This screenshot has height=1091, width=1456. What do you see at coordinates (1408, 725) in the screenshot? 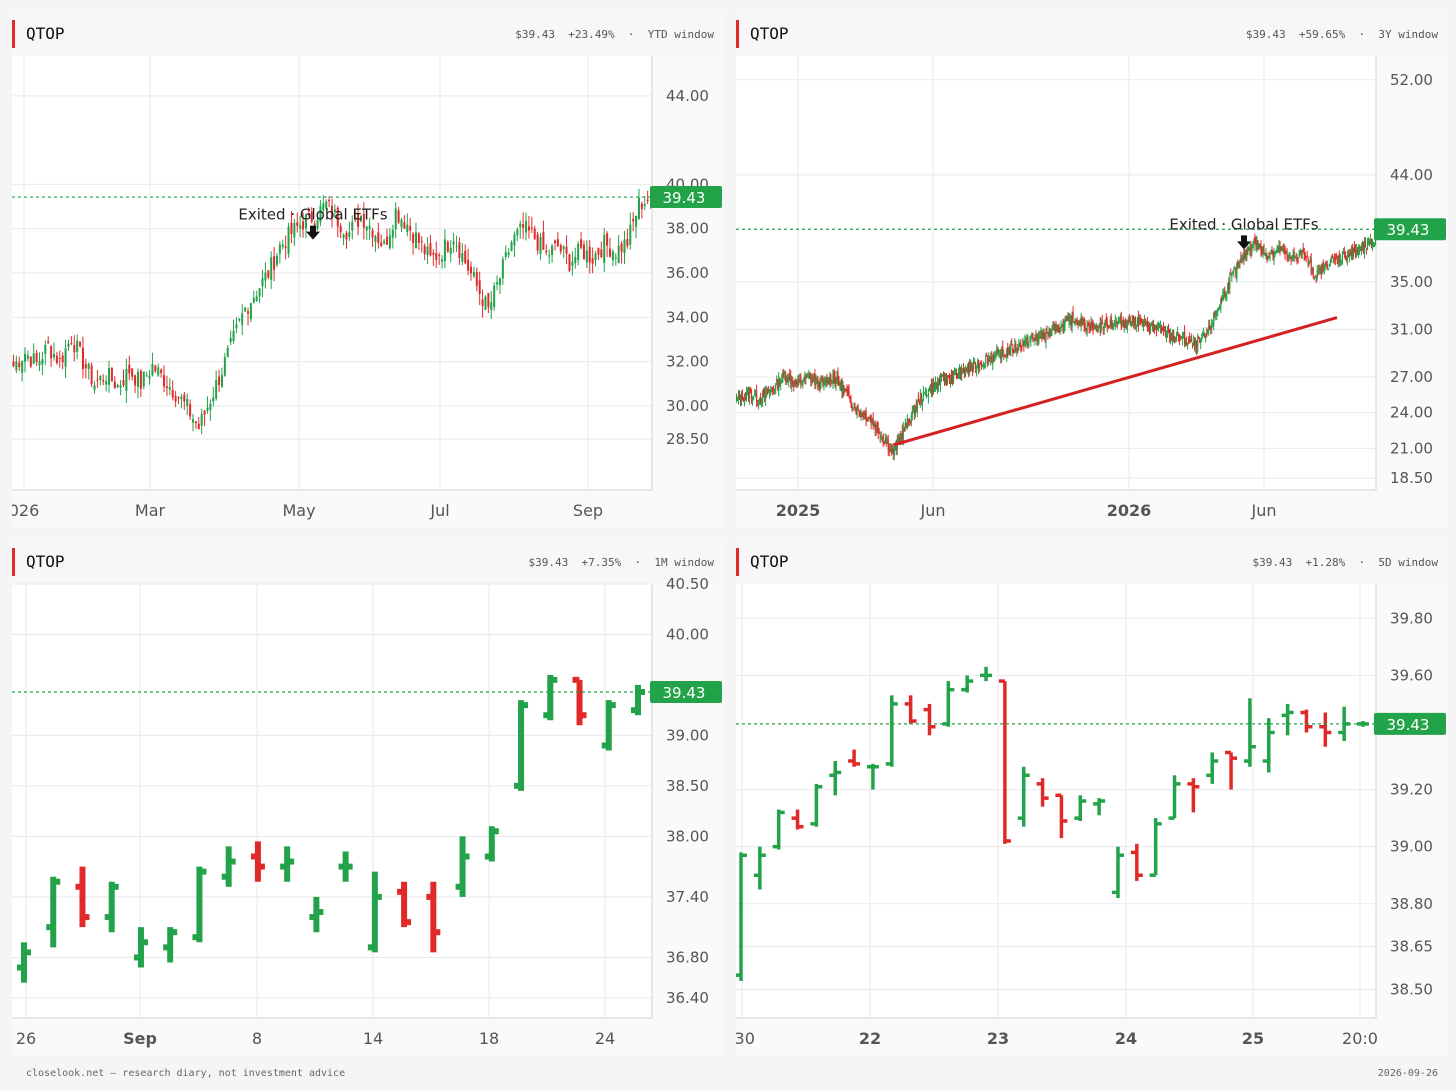
I see `last-price-label: 39.43` at bounding box center [1408, 725].